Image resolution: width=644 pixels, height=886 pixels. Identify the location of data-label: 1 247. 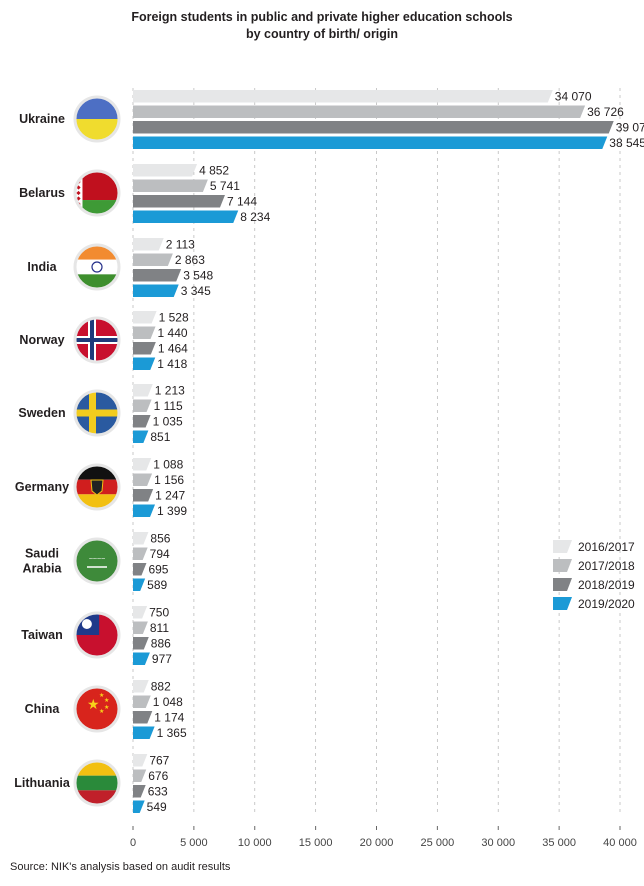
(170, 496).